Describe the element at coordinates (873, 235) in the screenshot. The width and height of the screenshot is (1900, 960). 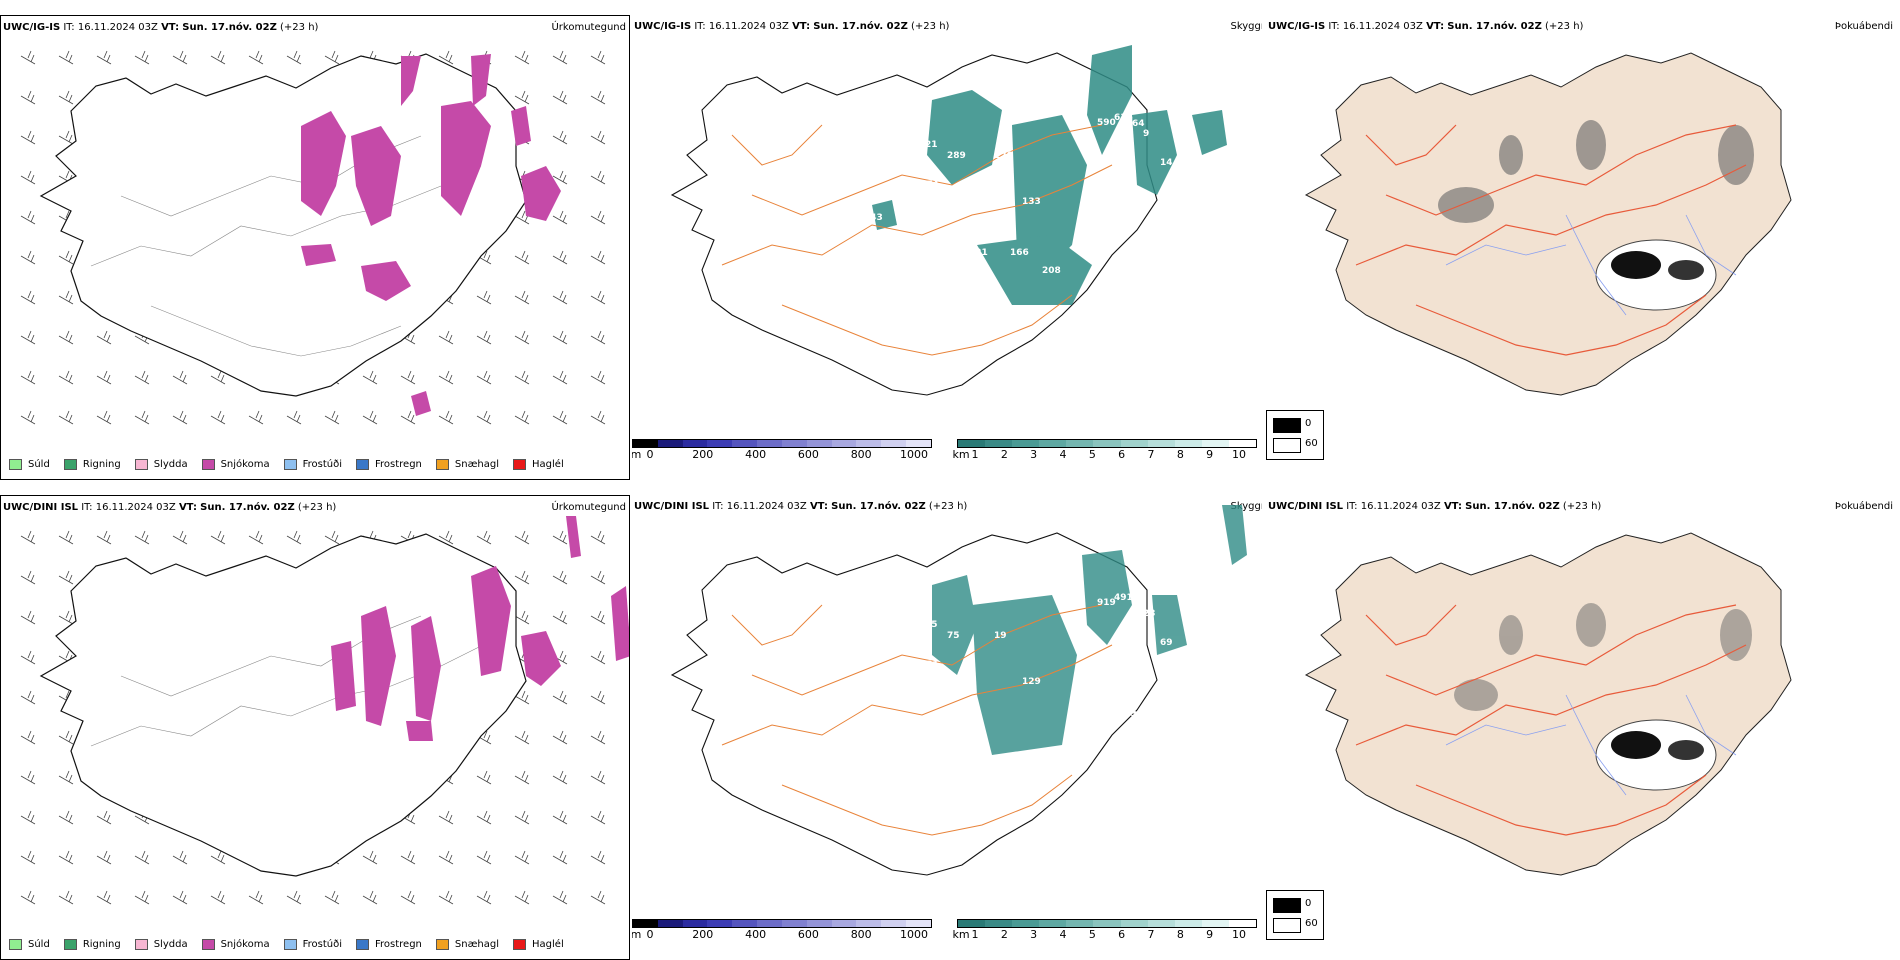
I see `visibility-label: 142` at that location.